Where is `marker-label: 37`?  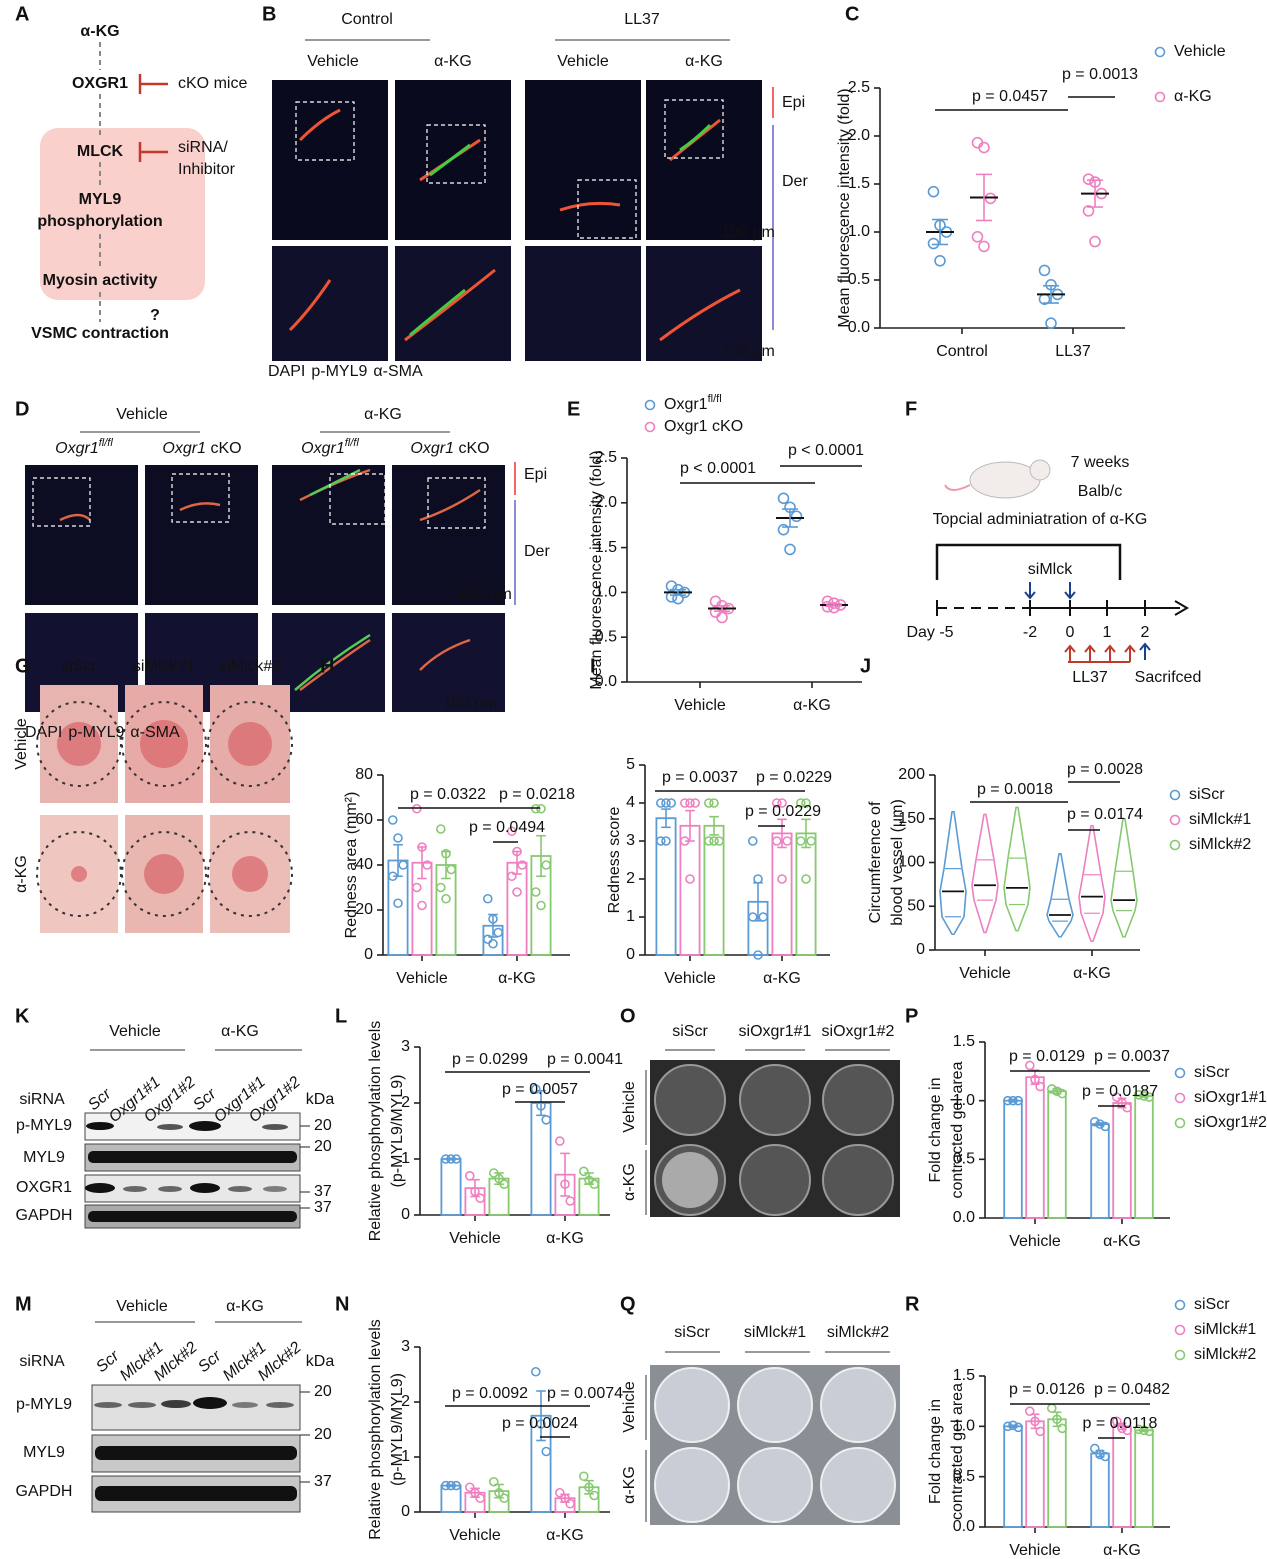
marker-label: 37 is located at coordinates (323, 1191).